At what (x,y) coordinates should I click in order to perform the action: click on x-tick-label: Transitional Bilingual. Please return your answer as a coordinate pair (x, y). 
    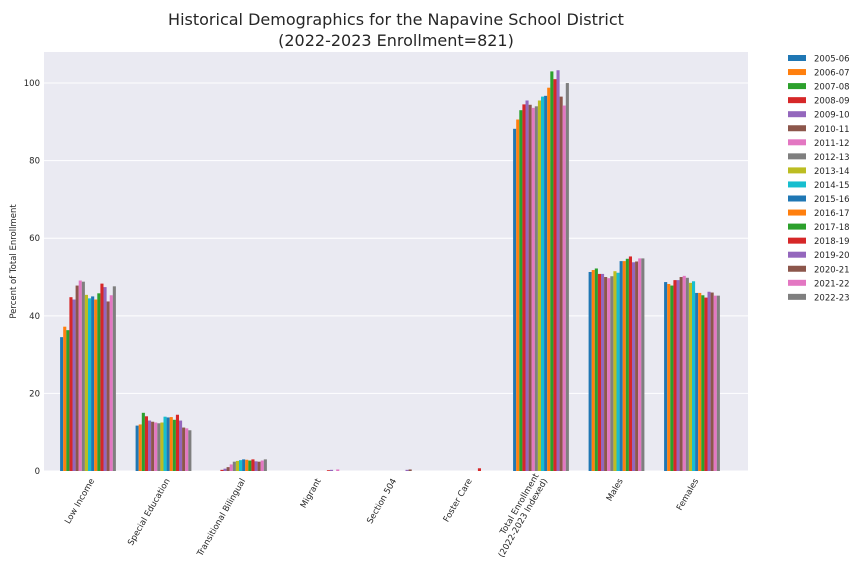
    Looking at the image, I should click on (221, 518).